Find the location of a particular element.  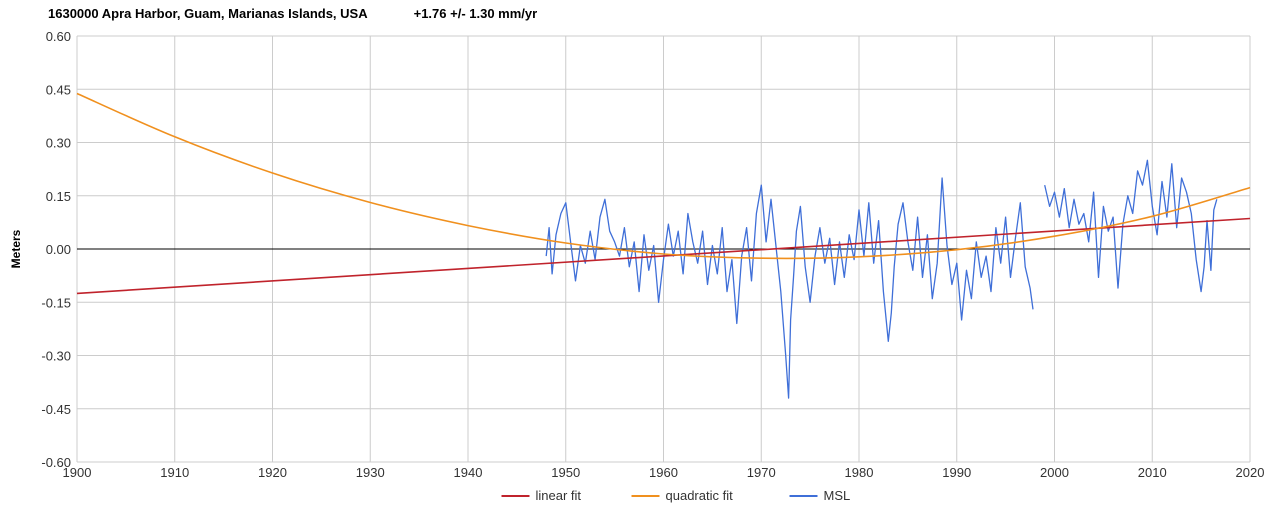

x-tick-label-1970: 1970 is located at coordinates (761, 472).